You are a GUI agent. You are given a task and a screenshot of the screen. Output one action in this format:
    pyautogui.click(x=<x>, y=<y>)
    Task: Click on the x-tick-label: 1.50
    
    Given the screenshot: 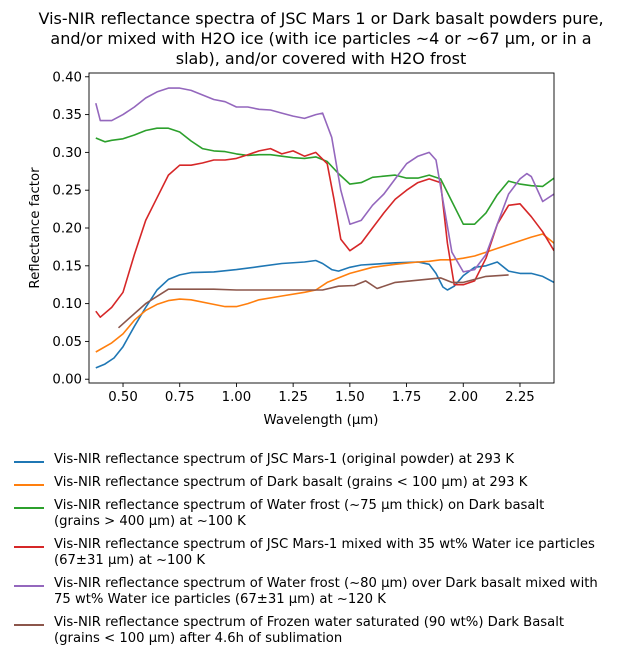 What is the action you would take?
    pyautogui.click(x=350, y=397)
    